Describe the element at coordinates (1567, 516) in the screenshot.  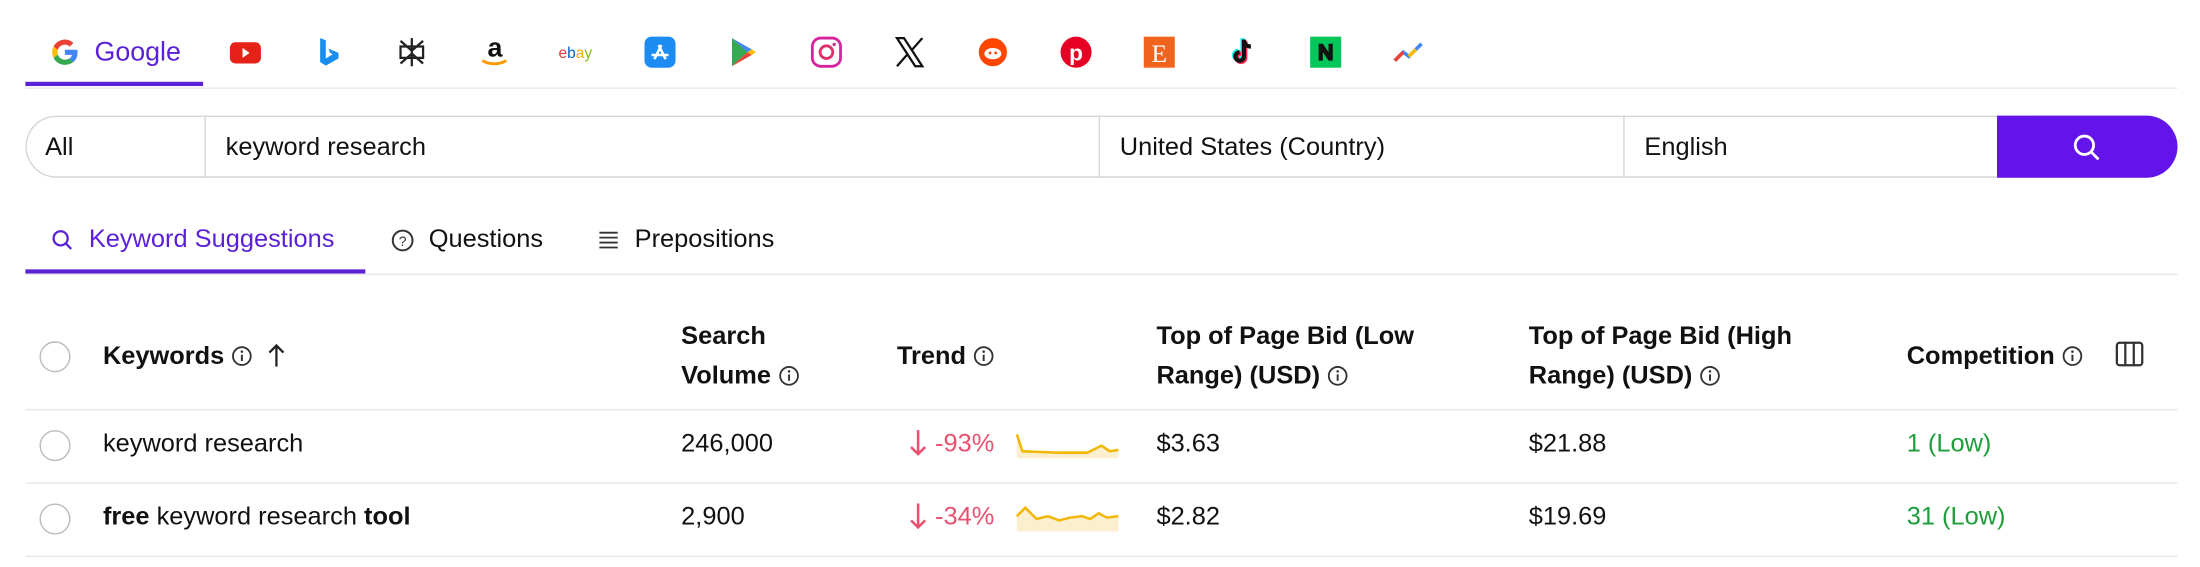
I see `bid-high: $19.69` at that location.